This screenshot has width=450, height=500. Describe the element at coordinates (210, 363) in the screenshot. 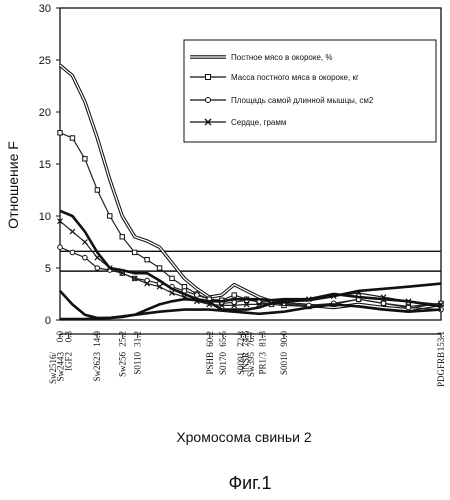

I see `marker-name: PSHB` at that location.